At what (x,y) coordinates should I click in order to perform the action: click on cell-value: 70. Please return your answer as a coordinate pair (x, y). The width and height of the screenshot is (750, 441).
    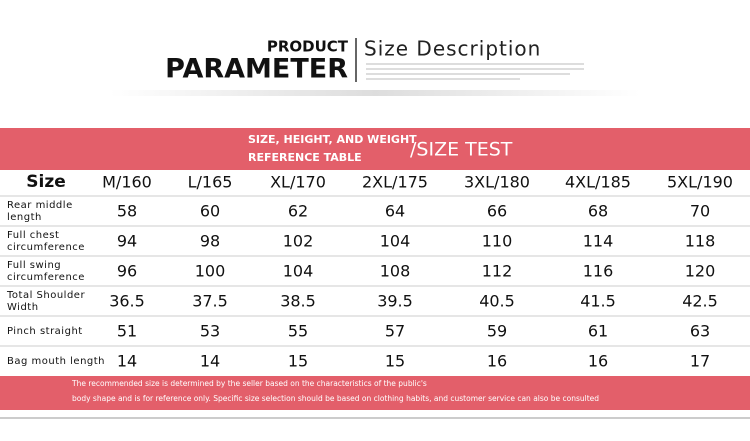
    Looking at the image, I should click on (700, 211).